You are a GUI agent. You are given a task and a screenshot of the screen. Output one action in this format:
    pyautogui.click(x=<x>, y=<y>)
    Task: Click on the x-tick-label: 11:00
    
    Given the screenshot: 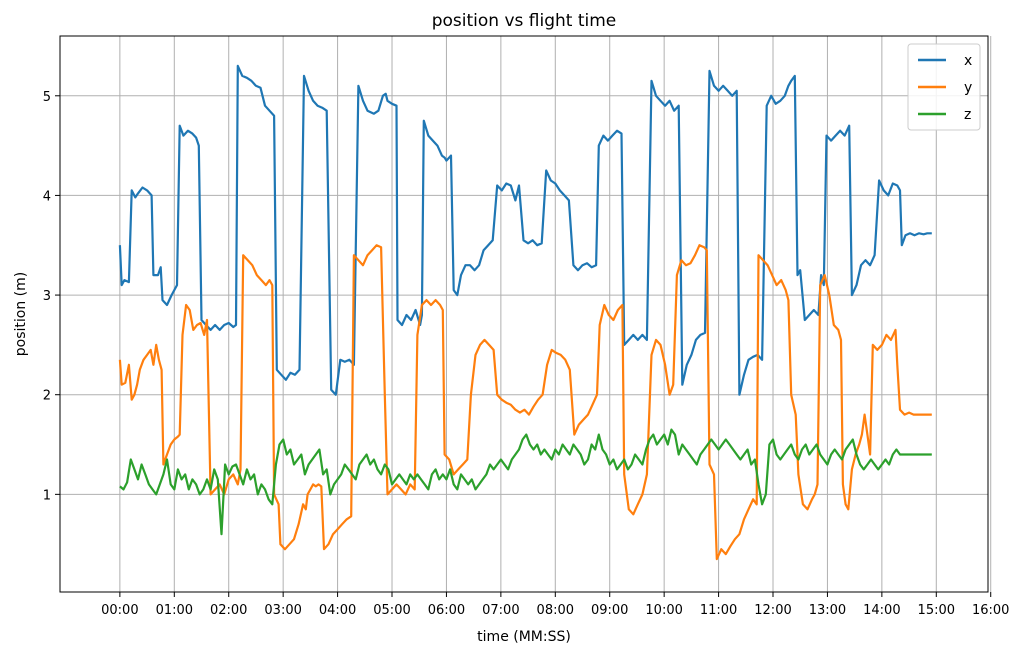 What is the action you would take?
    pyautogui.click(x=718, y=610)
    